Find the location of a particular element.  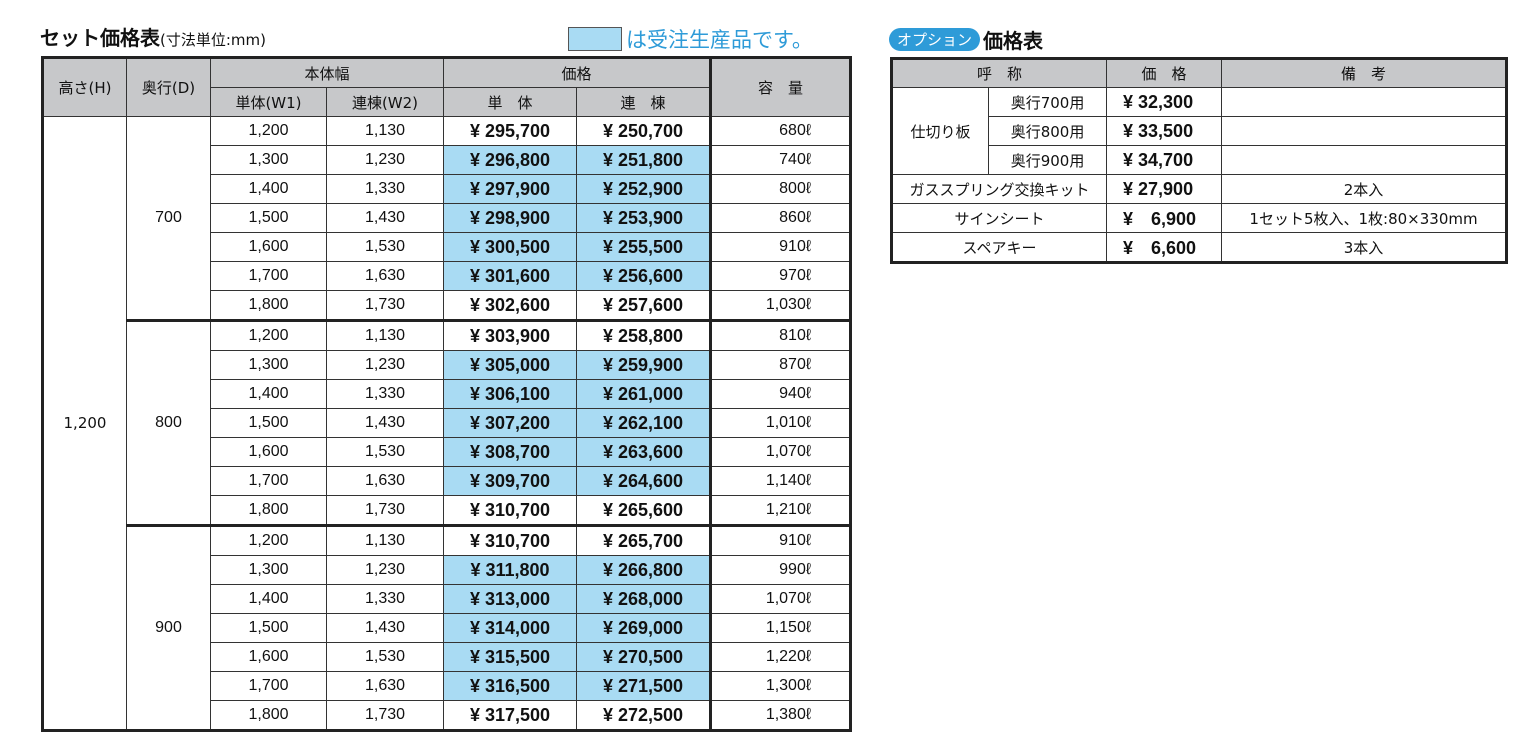

linked-price-cell: ¥ 251,800 is located at coordinates (644, 160).